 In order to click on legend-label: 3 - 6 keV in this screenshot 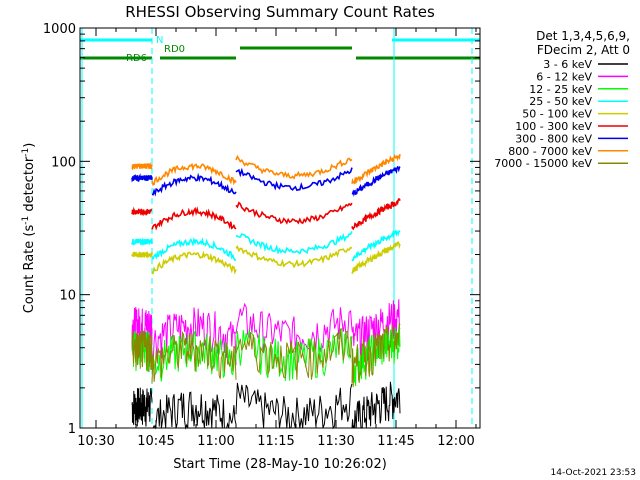, I will do `click(567, 64)`.